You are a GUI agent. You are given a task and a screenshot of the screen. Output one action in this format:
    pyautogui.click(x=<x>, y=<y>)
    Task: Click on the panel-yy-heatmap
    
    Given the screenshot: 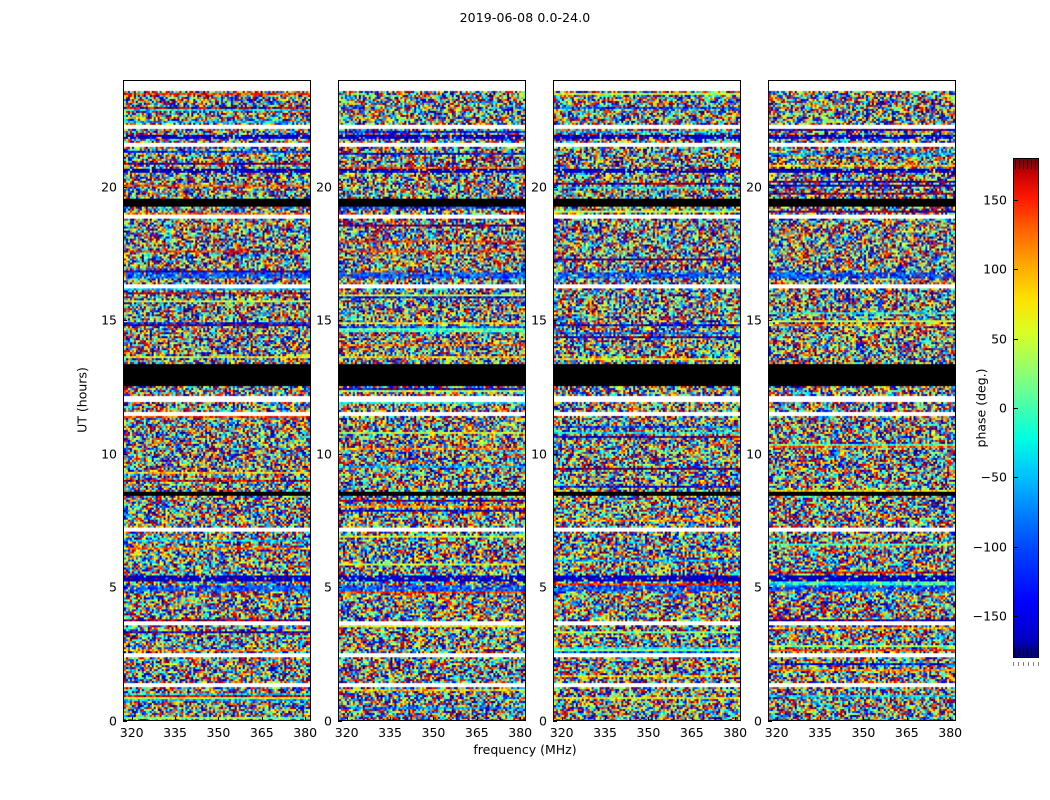 What is the action you would take?
    pyautogui.click(x=432, y=400)
    